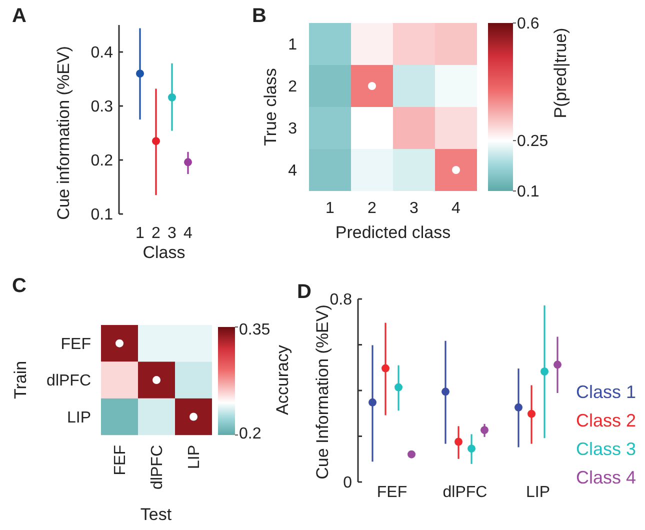  What do you see at coordinates (606, 449) in the screenshot?
I see `text: Class 3` at bounding box center [606, 449].